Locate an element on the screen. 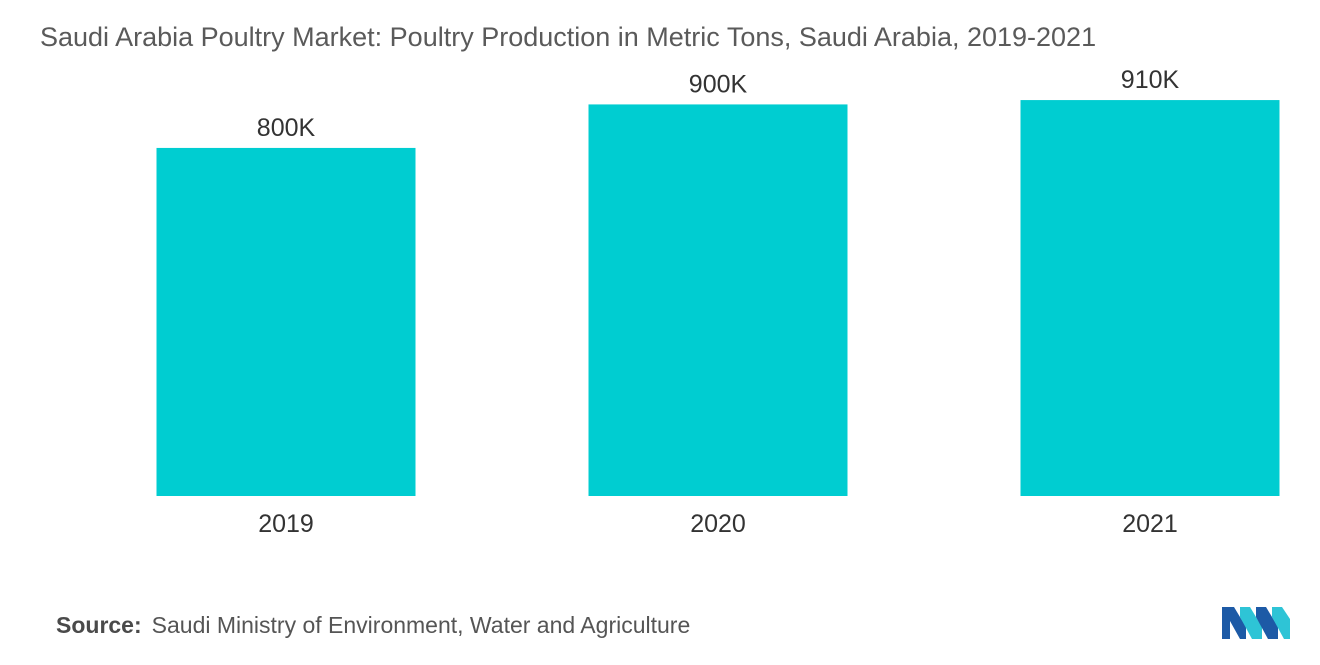  mordor-intelligence-logo-icon is located at coordinates (1256, 623).